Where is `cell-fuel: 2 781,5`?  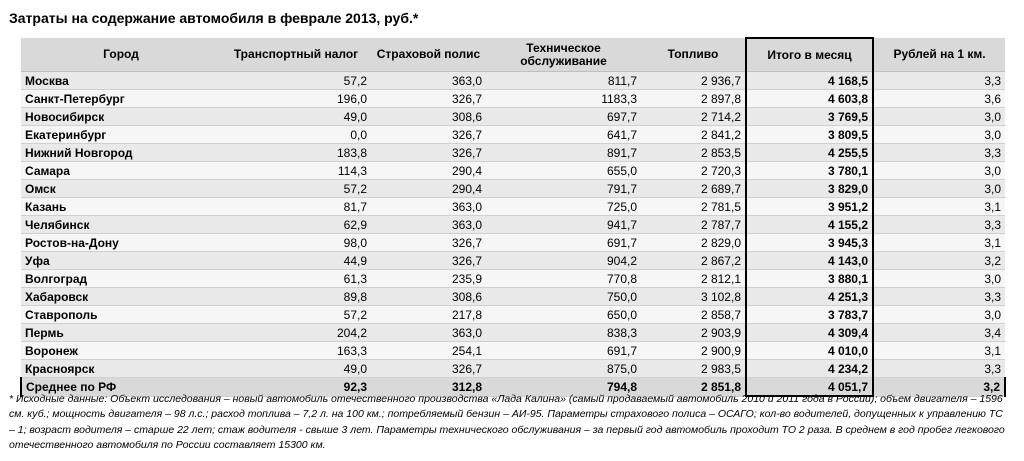 cell-fuel: 2 781,5 is located at coordinates (693, 206).